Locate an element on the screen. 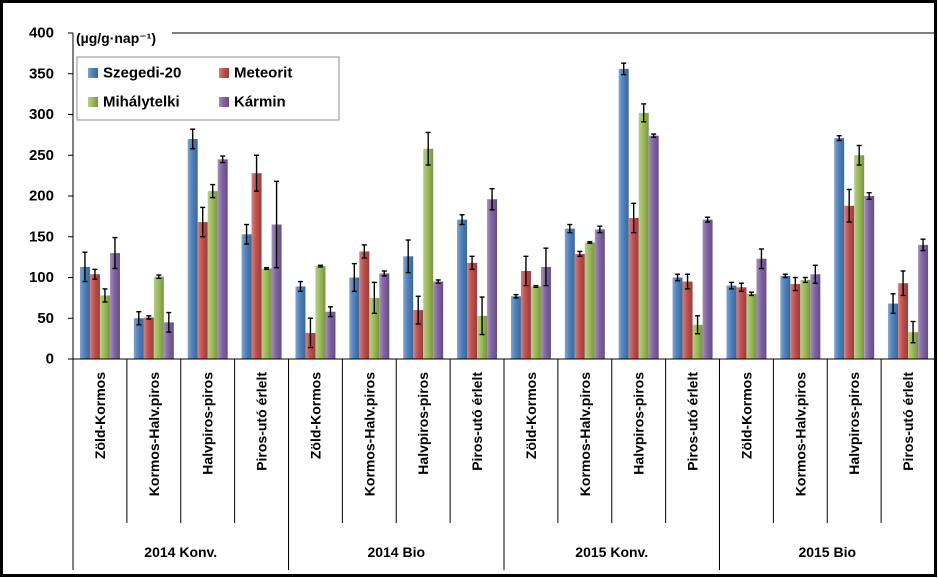  legend-item-szegedi-20: Szegedi-20 is located at coordinates (134, 73).